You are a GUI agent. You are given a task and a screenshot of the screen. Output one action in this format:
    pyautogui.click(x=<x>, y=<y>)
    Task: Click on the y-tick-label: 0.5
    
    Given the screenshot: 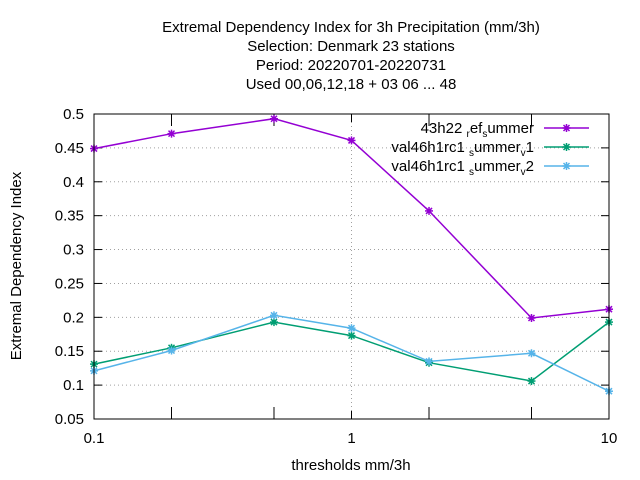 What is the action you would take?
    pyautogui.click(x=73, y=114)
    